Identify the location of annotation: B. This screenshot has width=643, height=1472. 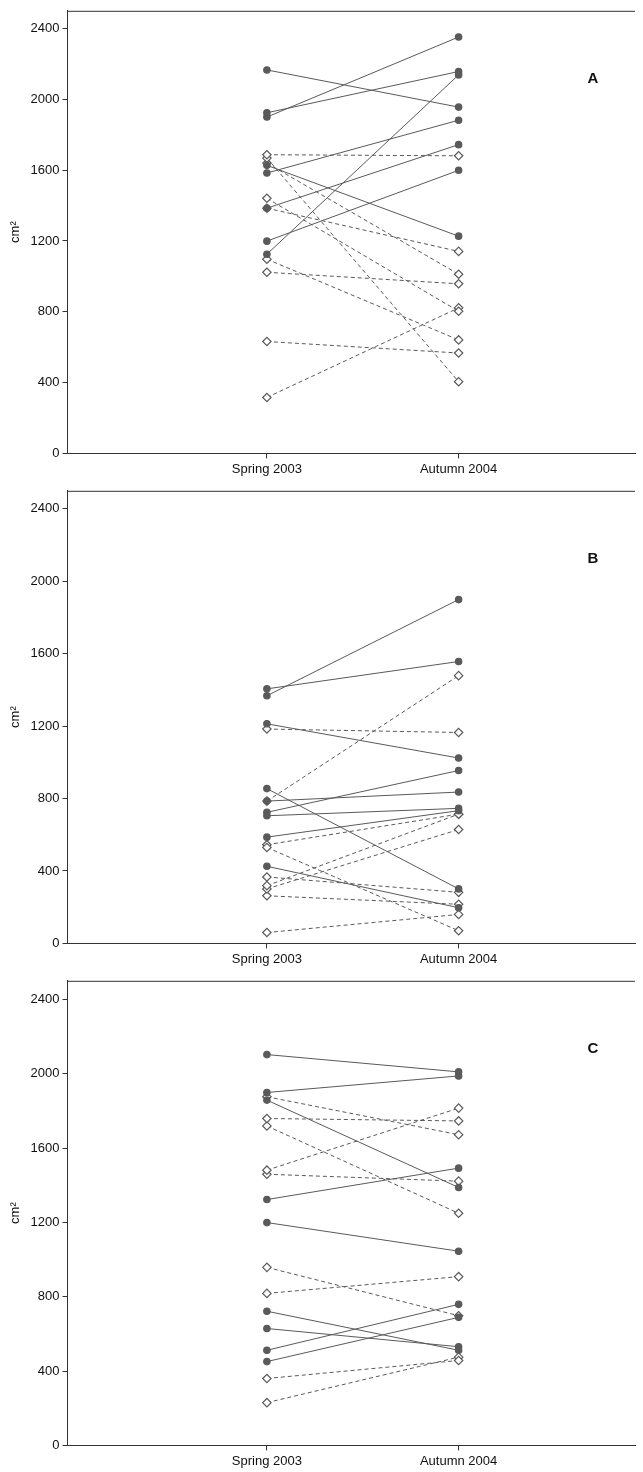
(593, 557).